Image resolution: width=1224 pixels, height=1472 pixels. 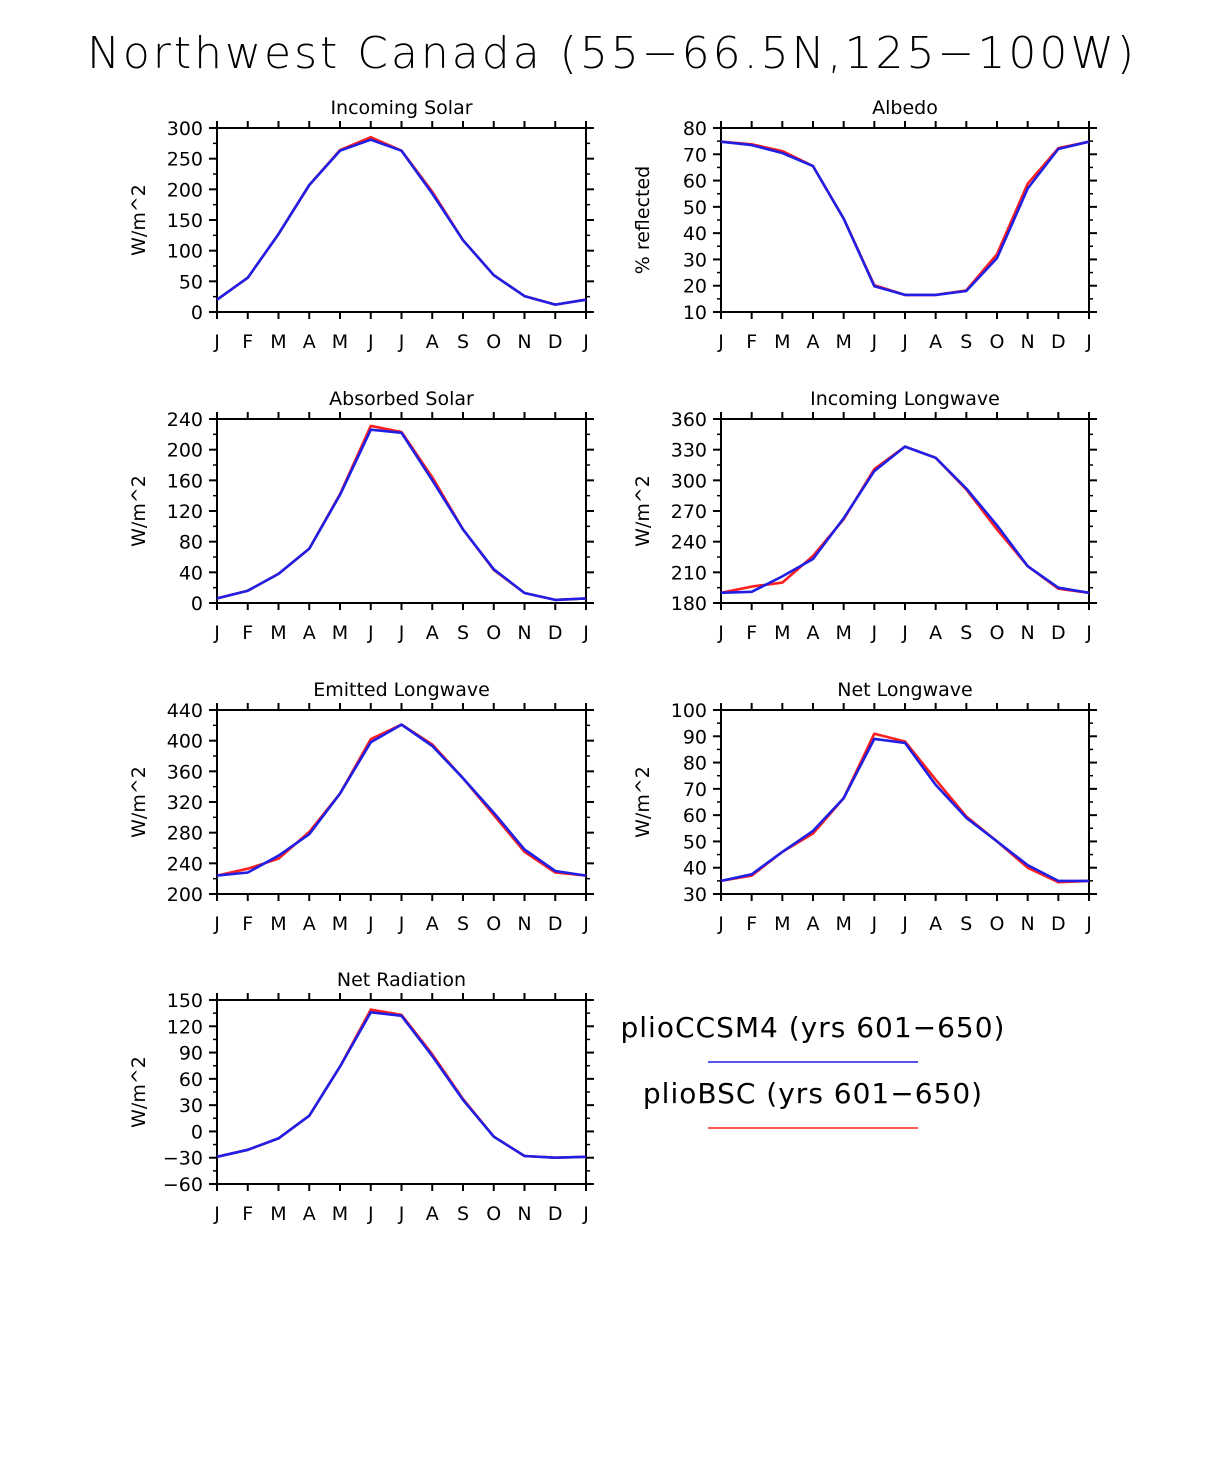 What do you see at coordinates (813, 1093) in the screenshot?
I see `legend-label-pliobsc: plioBSC (yrs 601−650)` at bounding box center [813, 1093].